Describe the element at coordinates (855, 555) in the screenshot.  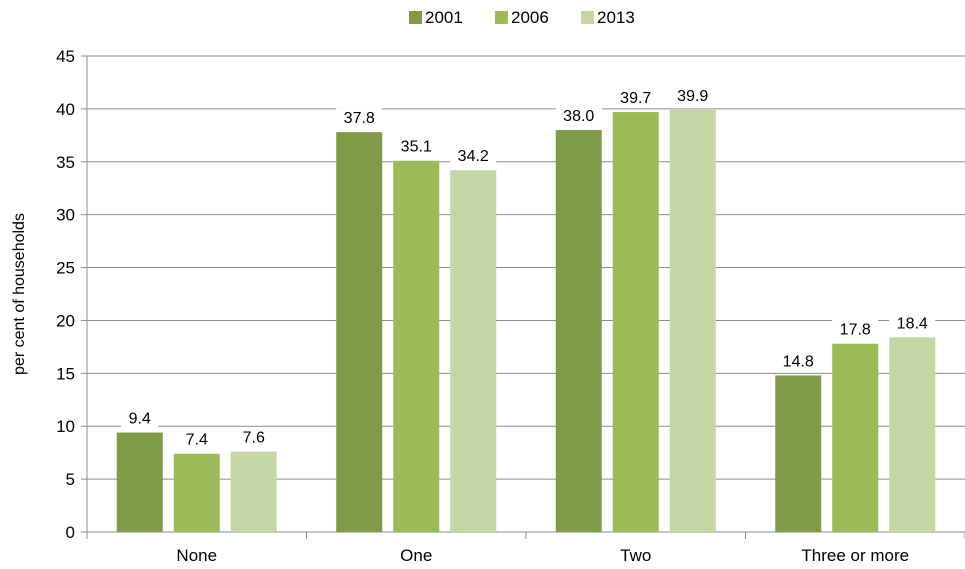
I see `x-category-label: Three or more` at that location.